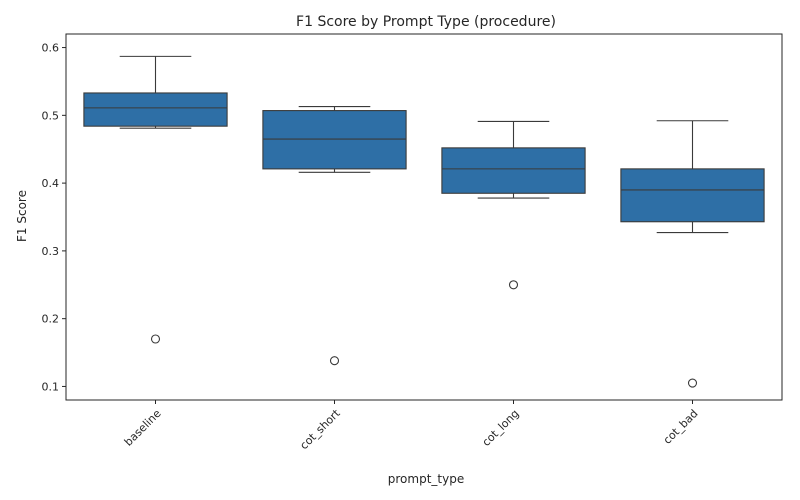 This screenshot has width=800, height=500. Describe the element at coordinates (320, 429) in the screenshot. I see `x-tick-label: cot_short` at that location.